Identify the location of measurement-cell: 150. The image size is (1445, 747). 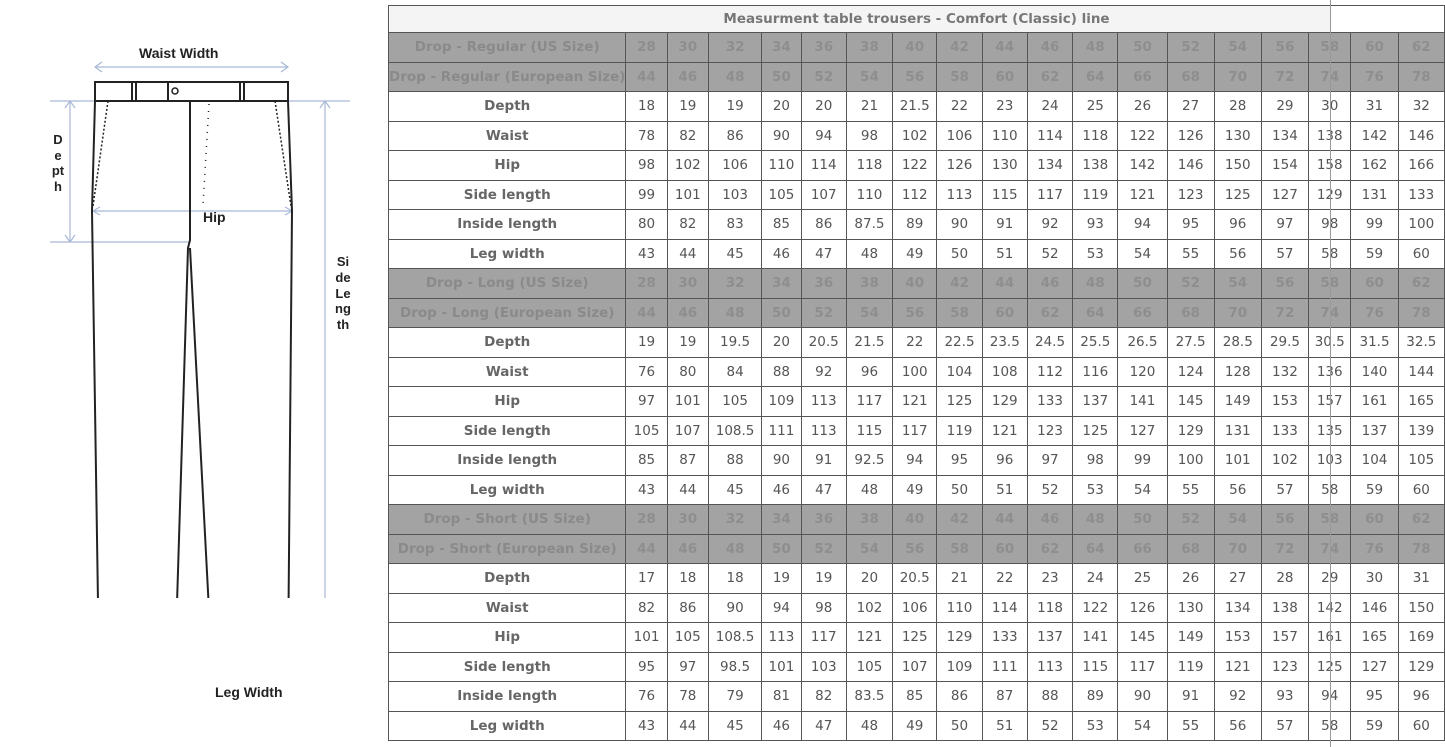
(1421, 607).